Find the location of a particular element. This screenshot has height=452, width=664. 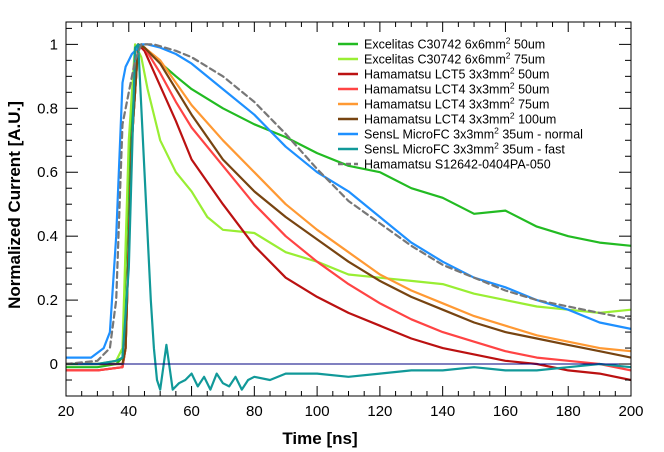

y-tick-label: 0 is located at coordinates (54, 364).